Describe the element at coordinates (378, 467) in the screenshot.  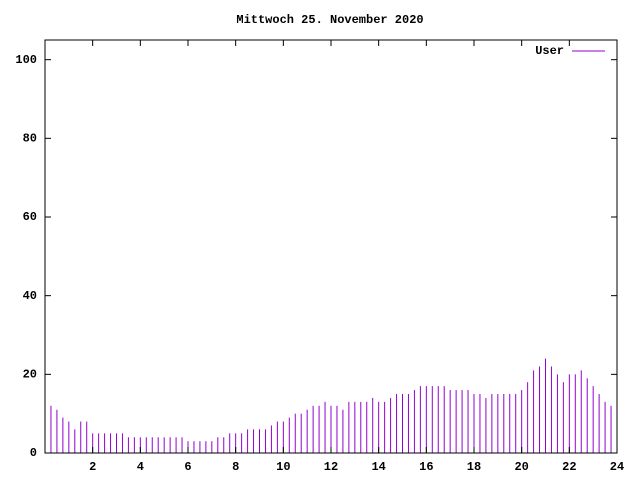
I see `x-tick-label: 14` at that location.